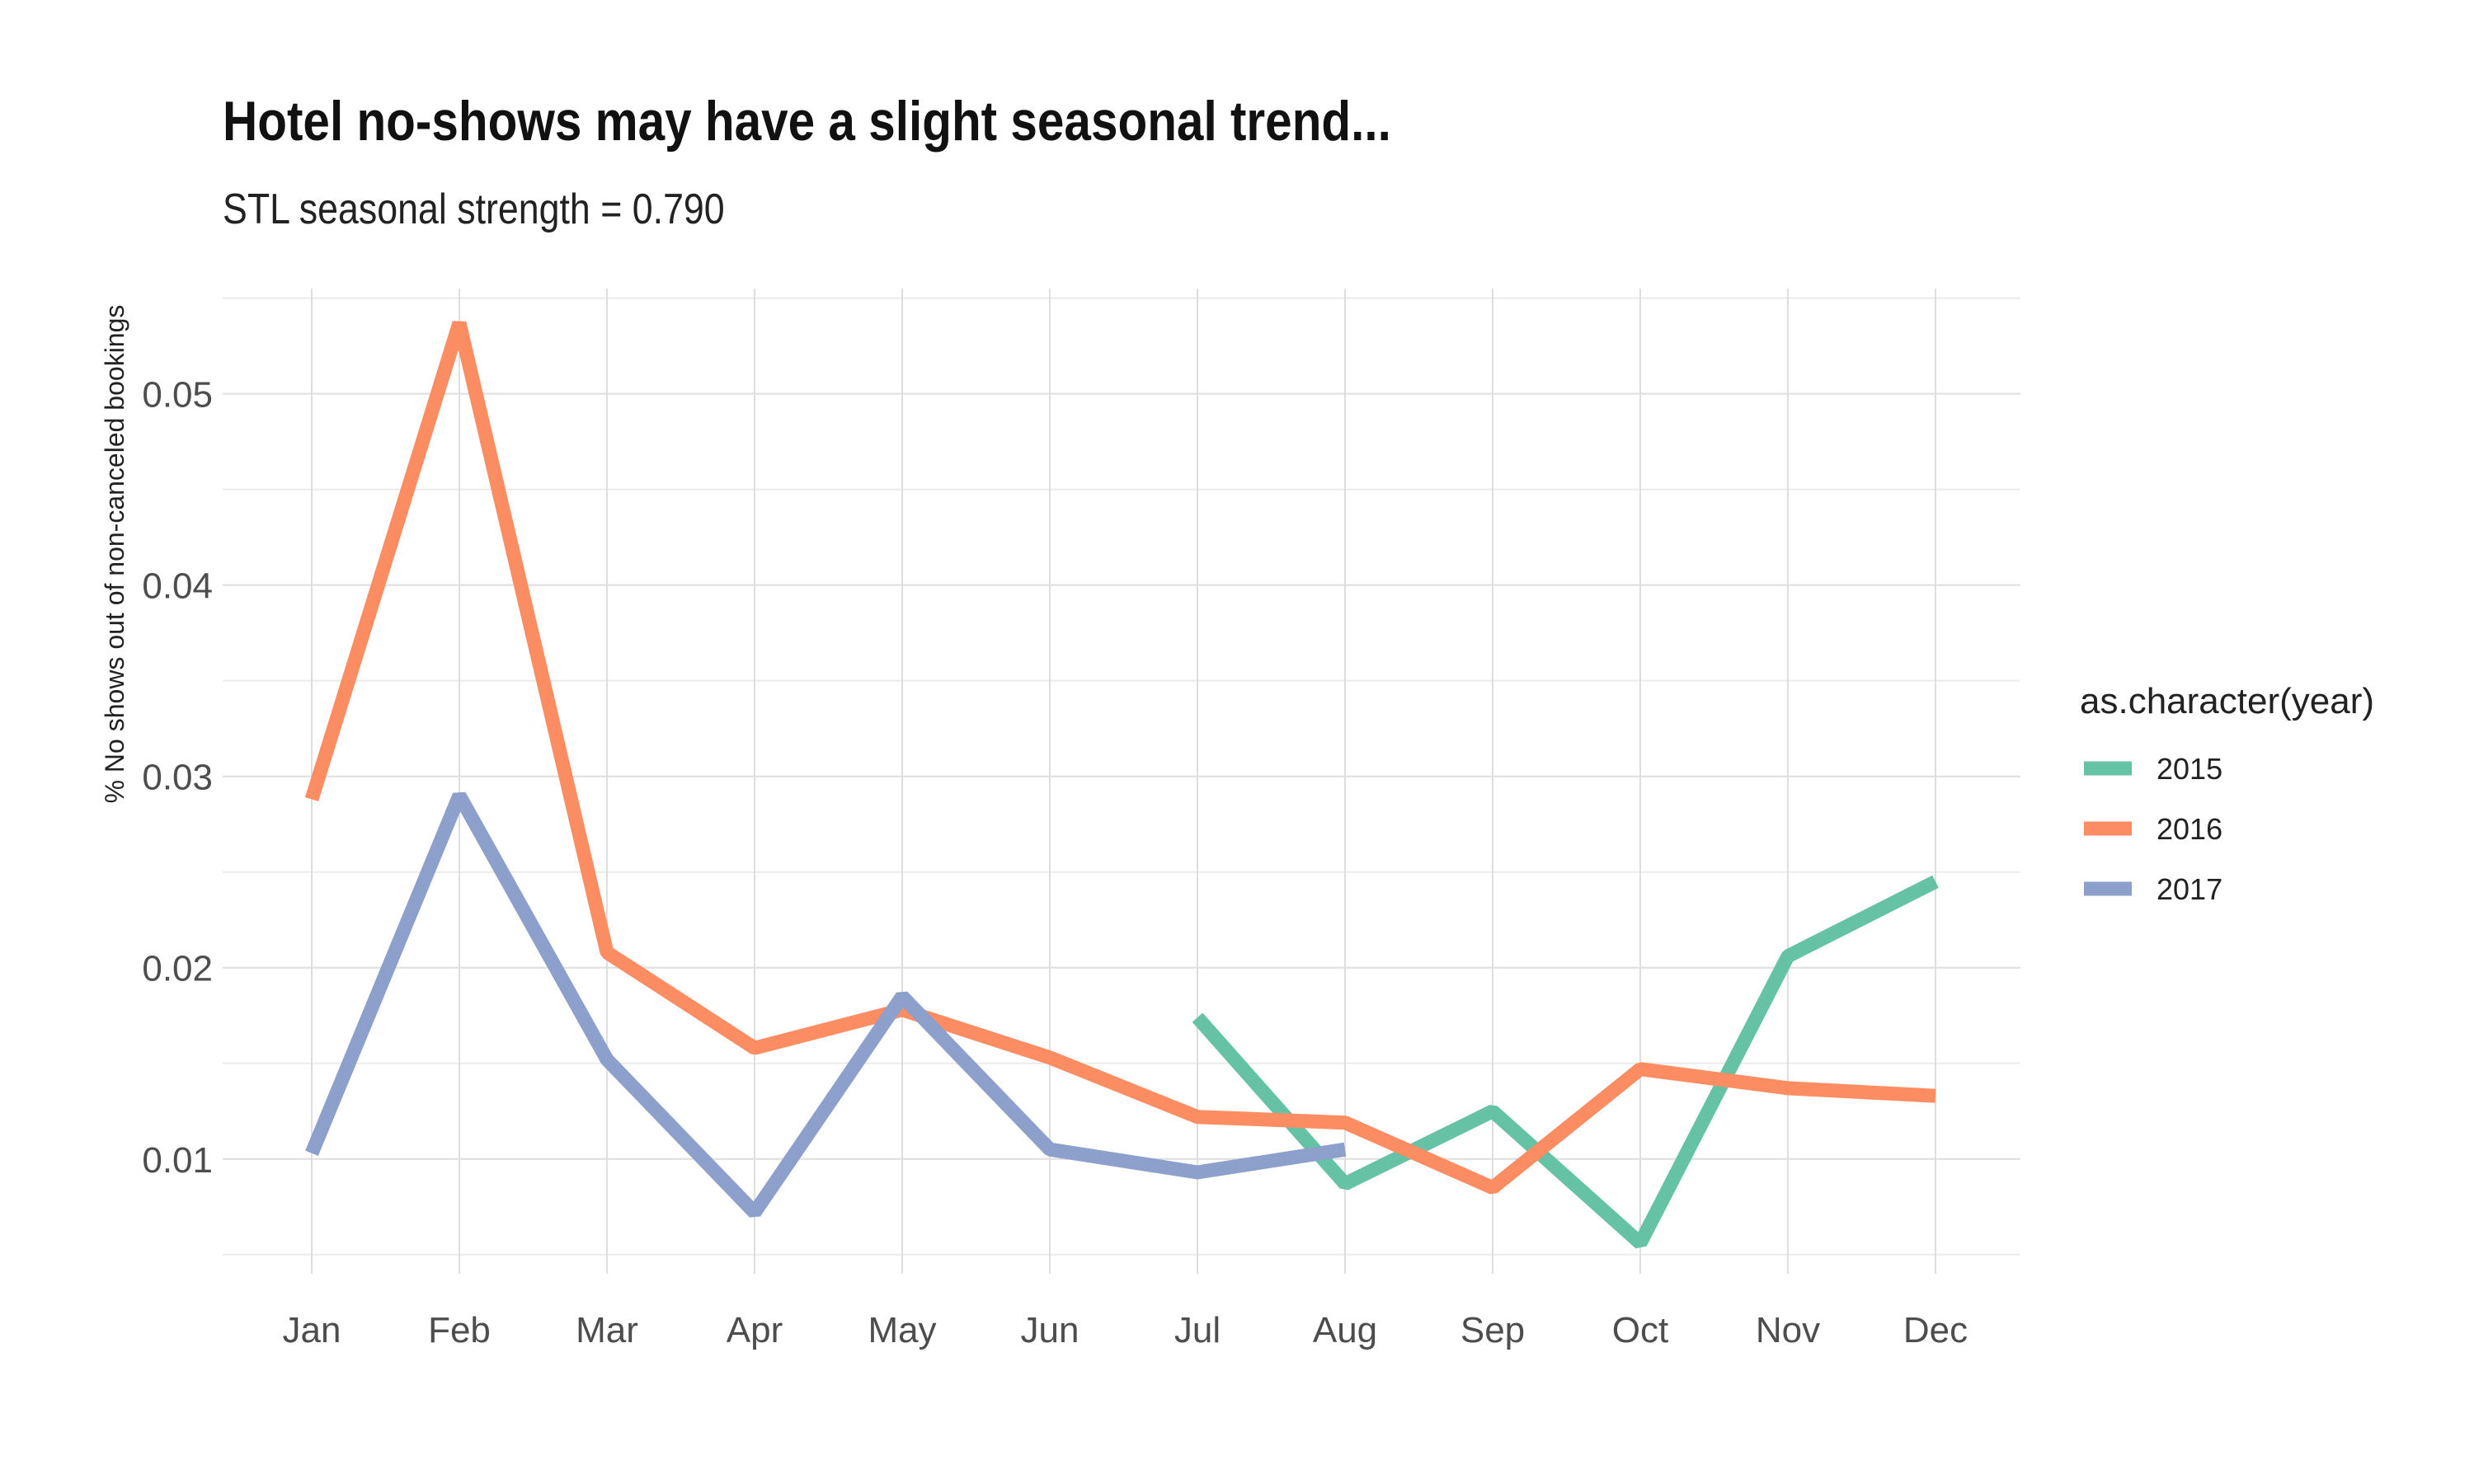 Image resolution: width=2474 pixels, height=1484 pixels. I want to click on legend: as.character(year) 2015 2016 2017, so click(2227, 793).